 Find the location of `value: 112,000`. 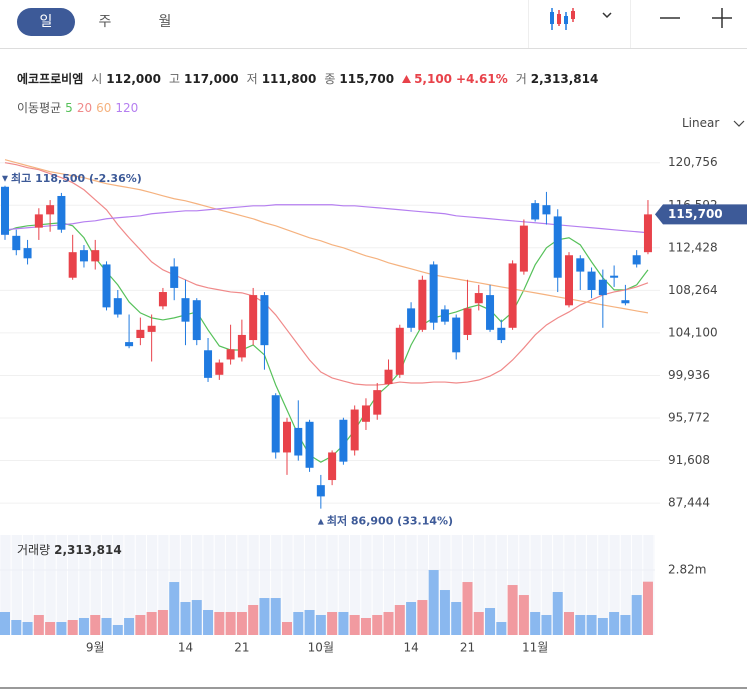

value: 112,000 is located at coordinates (133, 78).